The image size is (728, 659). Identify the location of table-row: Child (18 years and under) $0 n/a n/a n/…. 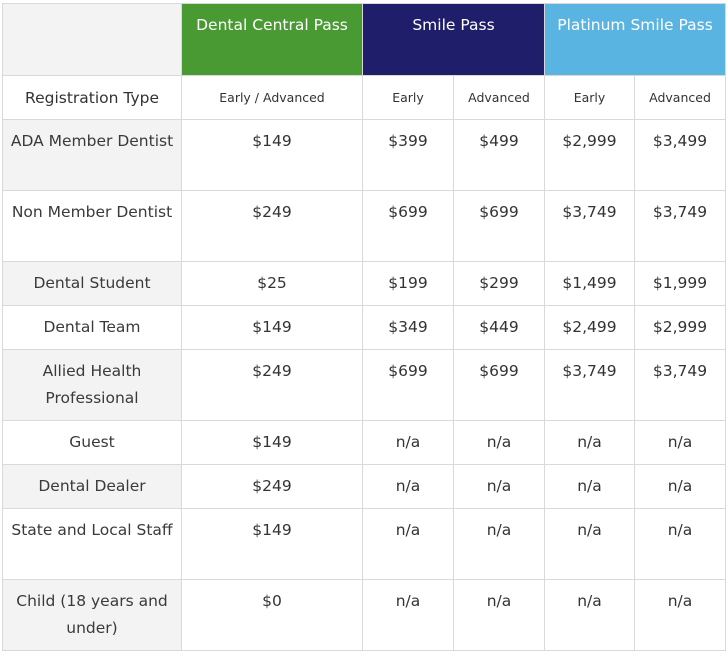
(364, 615).